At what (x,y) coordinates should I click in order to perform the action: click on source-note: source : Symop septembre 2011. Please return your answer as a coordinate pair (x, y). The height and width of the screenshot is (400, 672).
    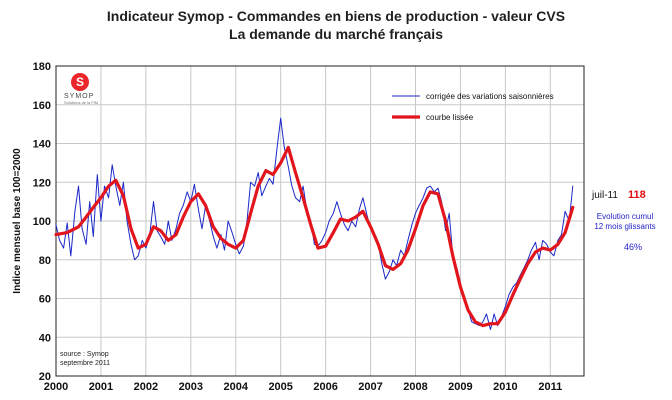
    Looking at the image, I should click on (85, 359).